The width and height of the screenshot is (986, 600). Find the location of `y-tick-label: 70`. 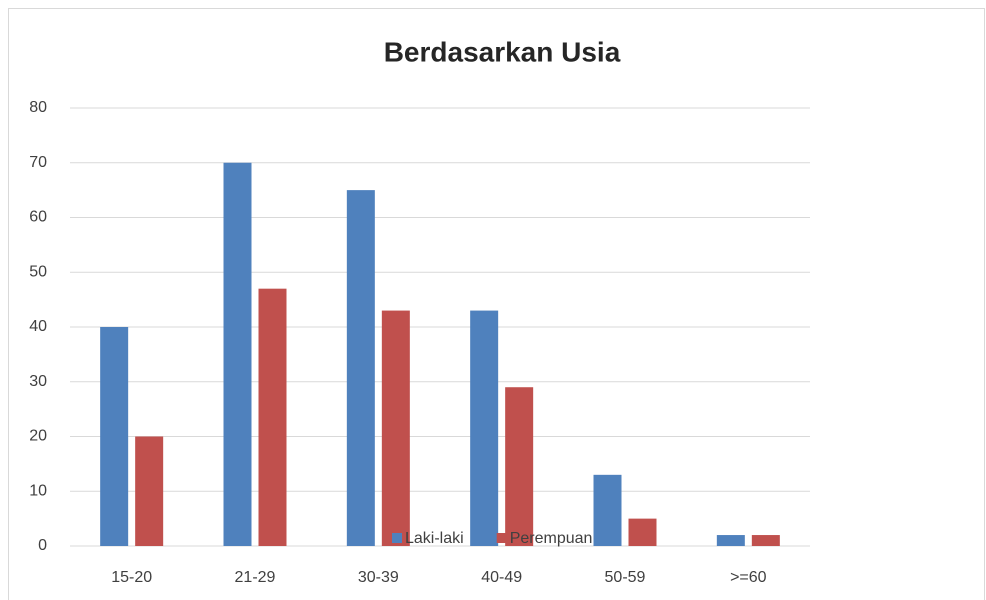

y-tick-label: 70 is located at coordinates (38, 162).